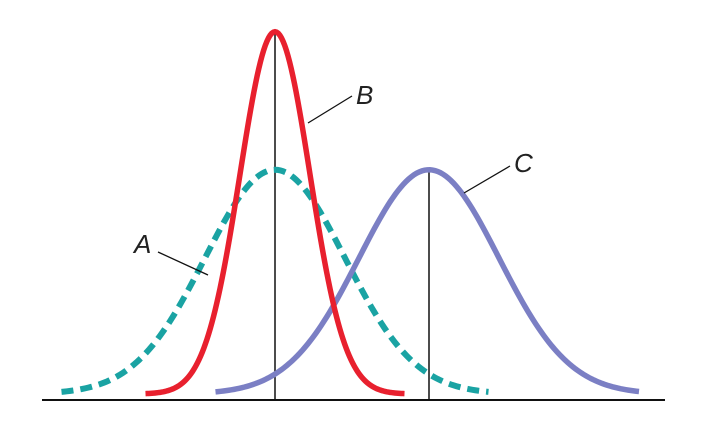 Image resolution: width=706 pixels, height=439 pixels. Describe the element at coordinates (523, 163) in the screenshot. I see `curve-label-c: C` at that location.